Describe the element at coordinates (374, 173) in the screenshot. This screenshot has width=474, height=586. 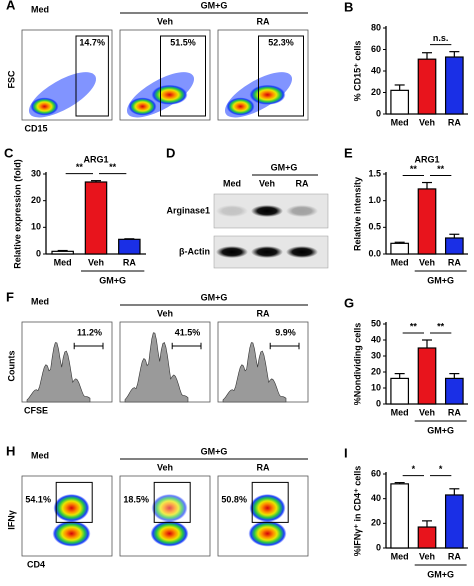
I see `y-tick-label: 1.5` at that location.